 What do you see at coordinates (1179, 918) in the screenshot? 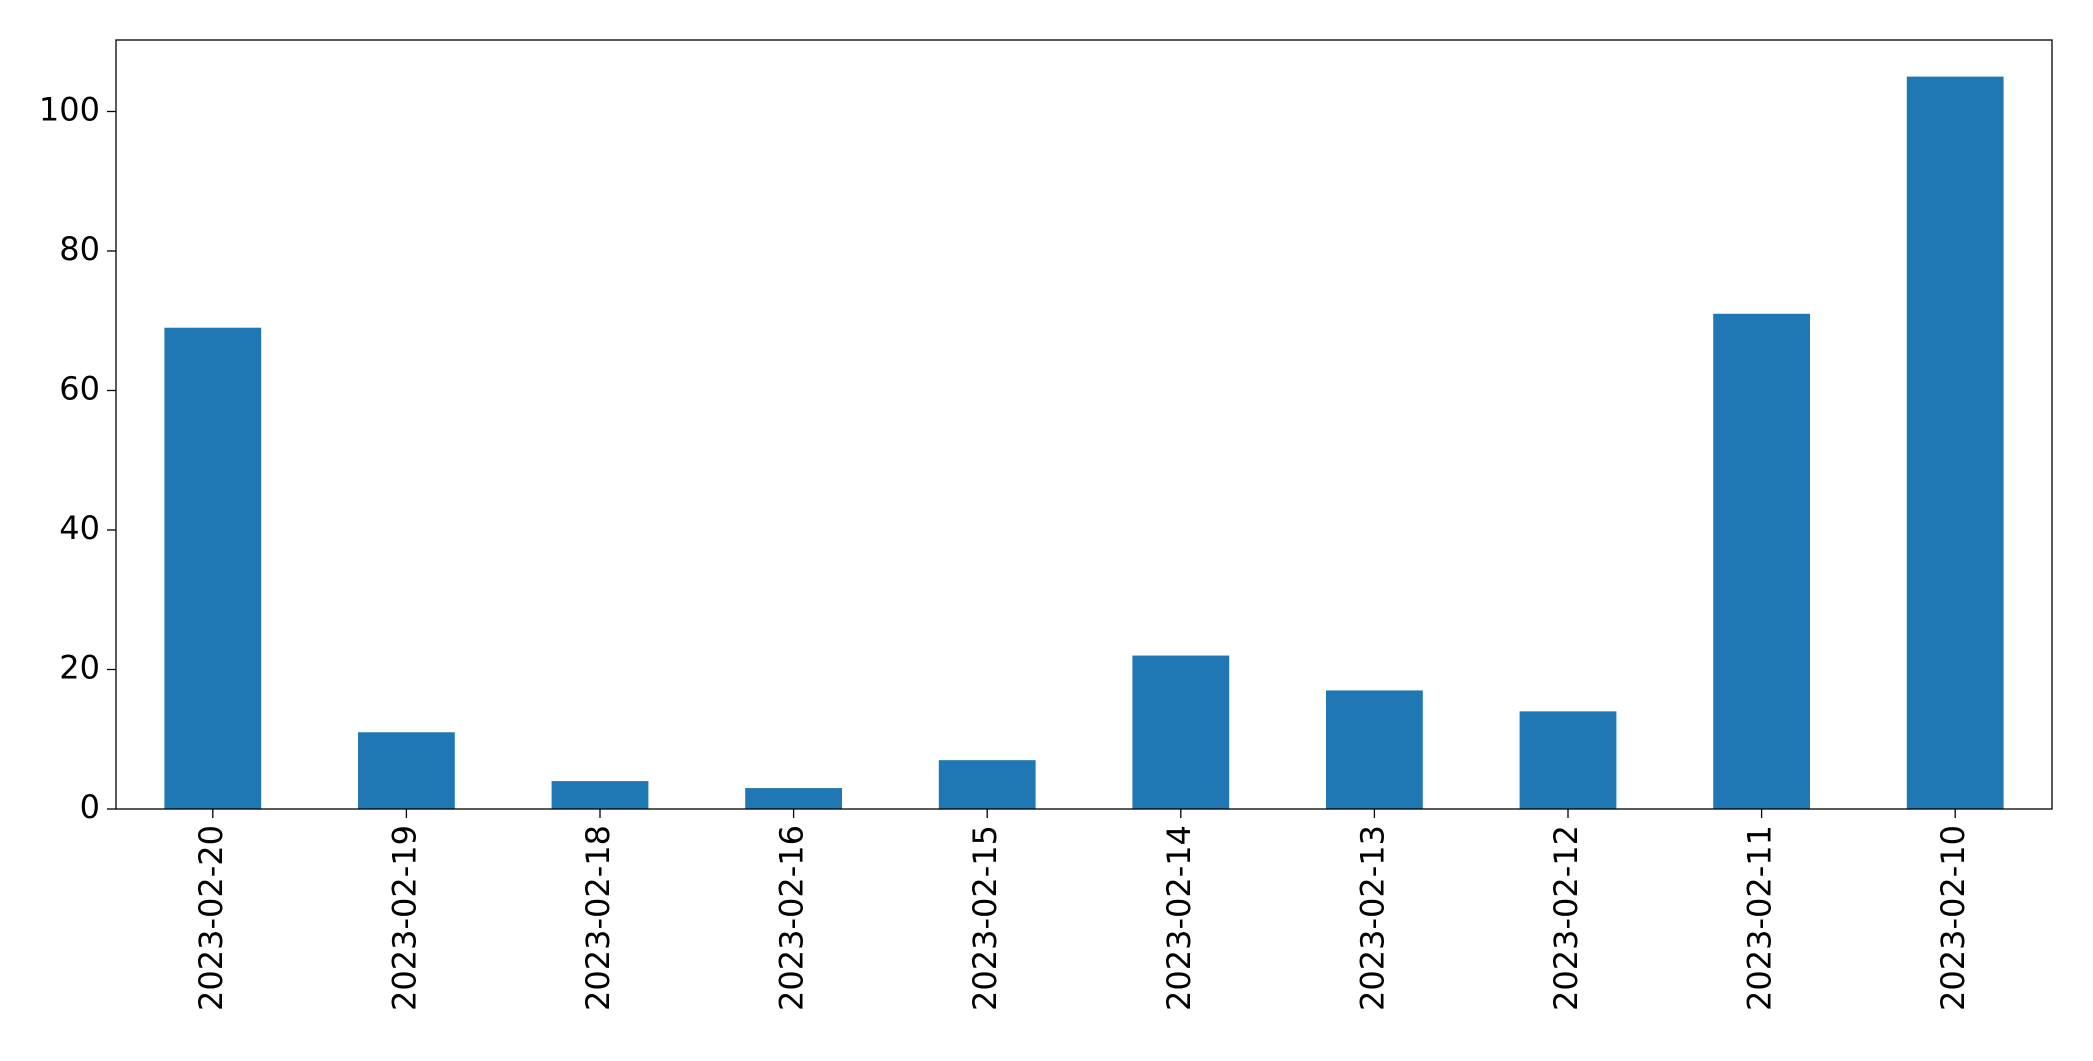
I see `x-tick-label: 2023-02-14` at bounding box center [1179, 918].